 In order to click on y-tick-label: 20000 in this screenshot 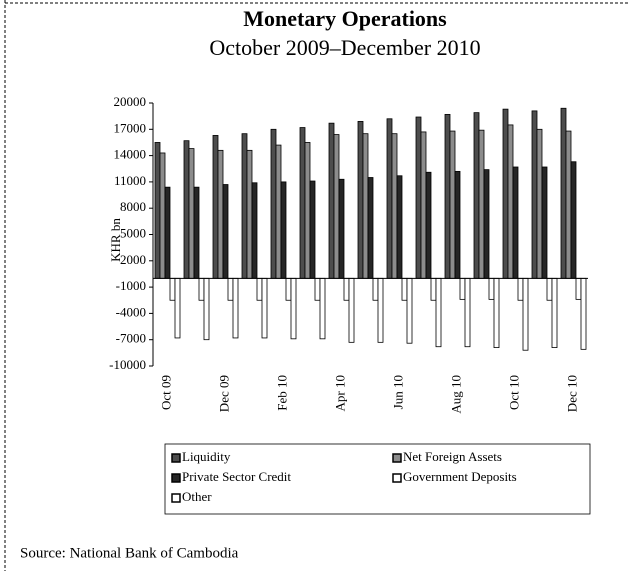, I will do `click(130, 101)`.